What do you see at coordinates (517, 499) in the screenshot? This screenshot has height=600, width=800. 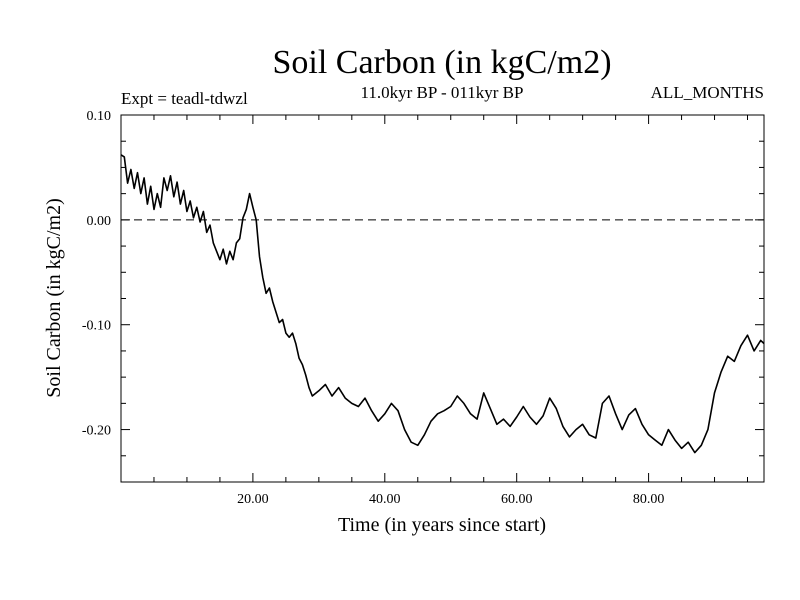 I see `x-tick-label: 60.00` at bounding box center [517, 499].